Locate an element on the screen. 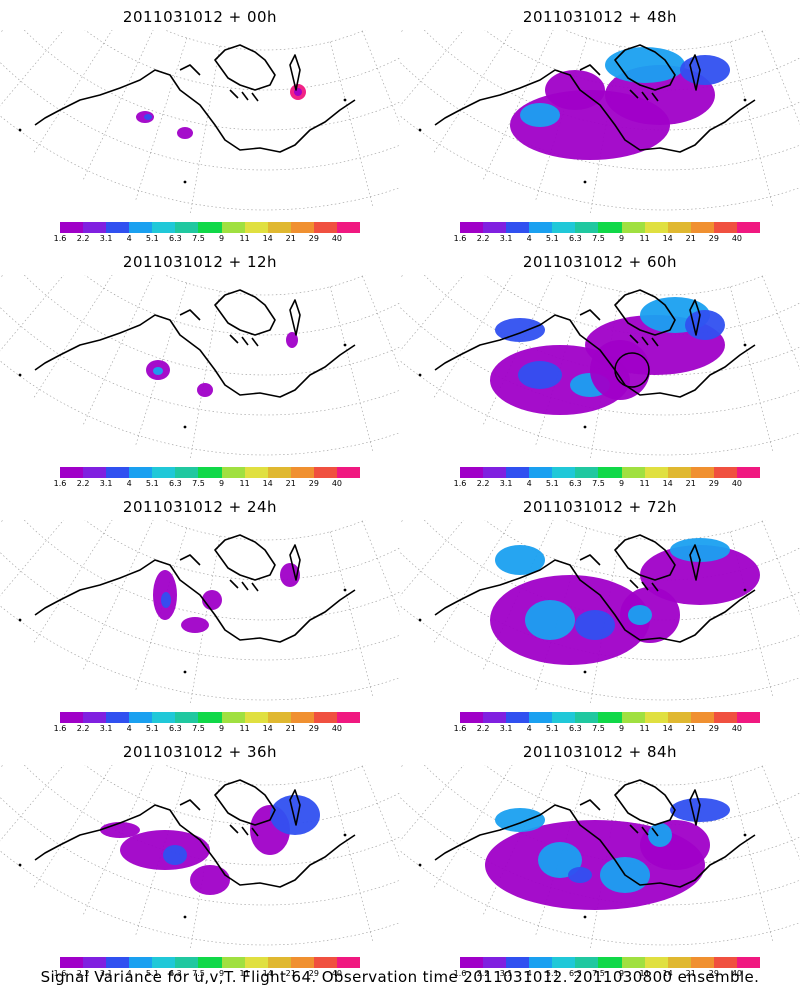  observation-ring is located at coordinates (632, 370).